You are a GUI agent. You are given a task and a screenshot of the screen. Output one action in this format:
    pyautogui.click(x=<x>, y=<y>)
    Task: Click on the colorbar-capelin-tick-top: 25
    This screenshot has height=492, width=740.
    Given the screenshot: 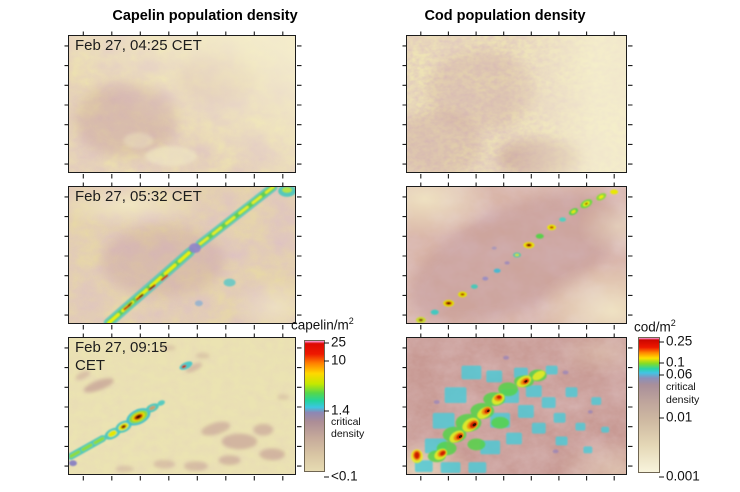 What is the action you would take?
    pyautogui.click(x=335, y=342)
    